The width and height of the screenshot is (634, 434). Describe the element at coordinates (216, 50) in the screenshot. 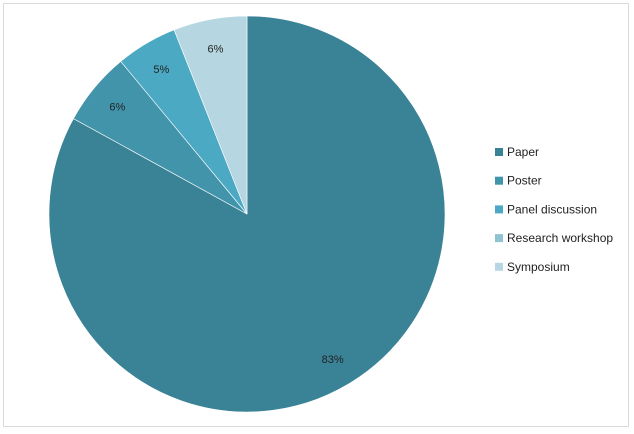

I see `data-label-symposium: 6%` at that location.